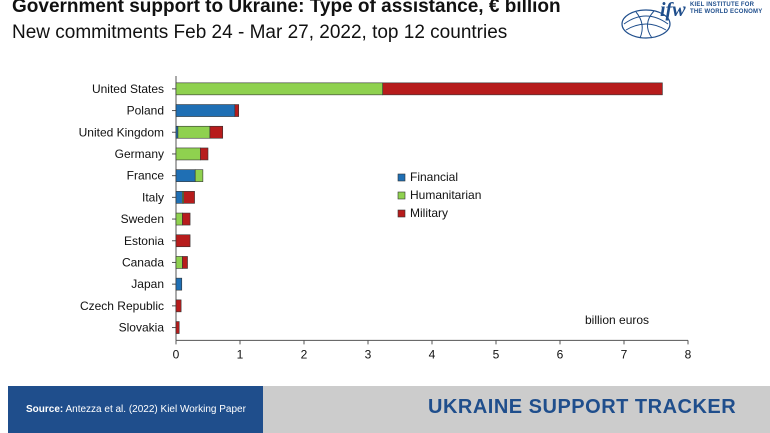 Image resolution: width=770 pixels, height=433 pixels. What do you see at coordinates (128, 89) in the screenshot?
I see `category-label: United States` at bounding box center [128, 89].